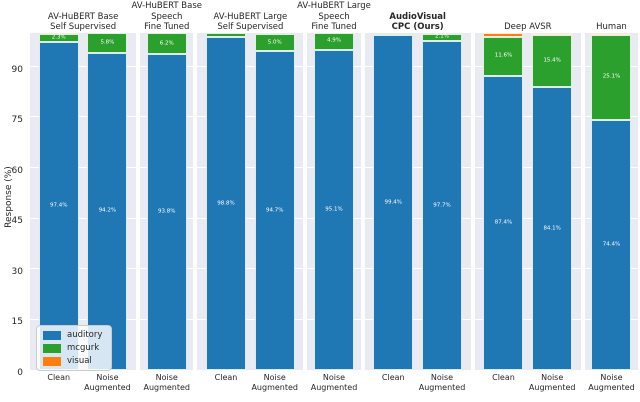 This screenshot has width=640, height=402. Describe the element at coordinates (17, 322) in the screenshot. I see `y-tick-label: 15` at that location.